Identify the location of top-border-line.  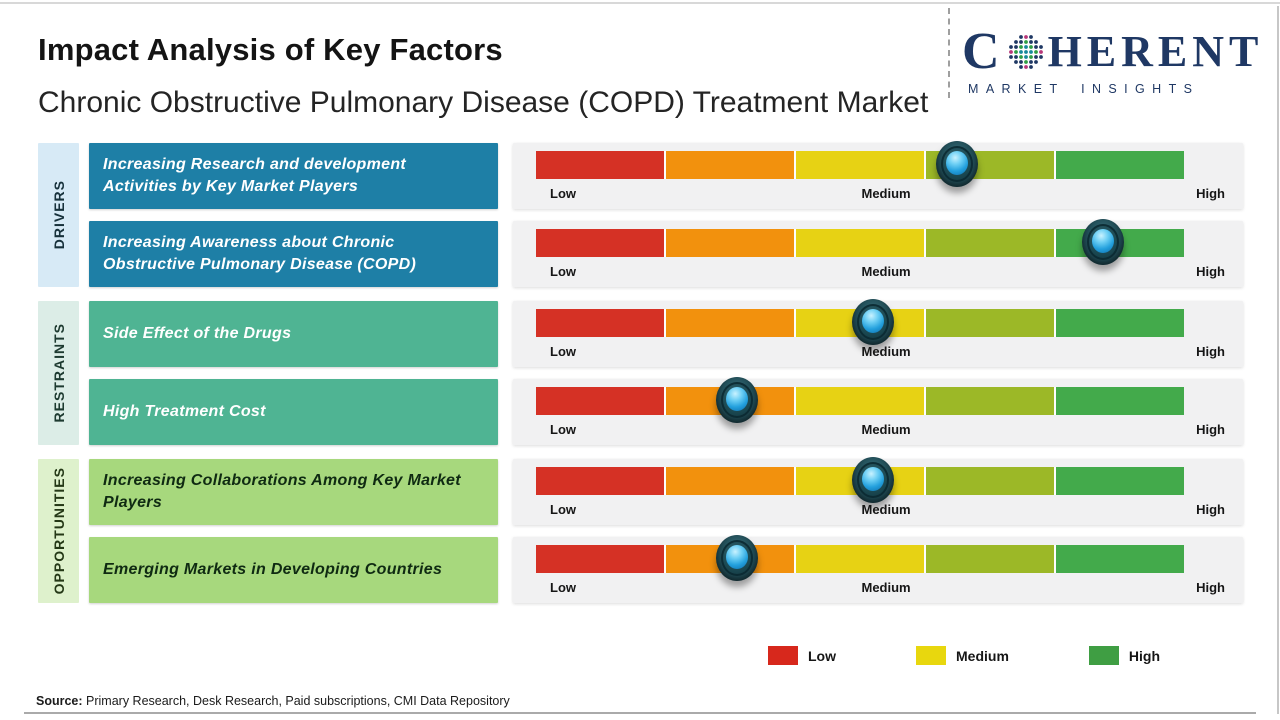
(640, 3).